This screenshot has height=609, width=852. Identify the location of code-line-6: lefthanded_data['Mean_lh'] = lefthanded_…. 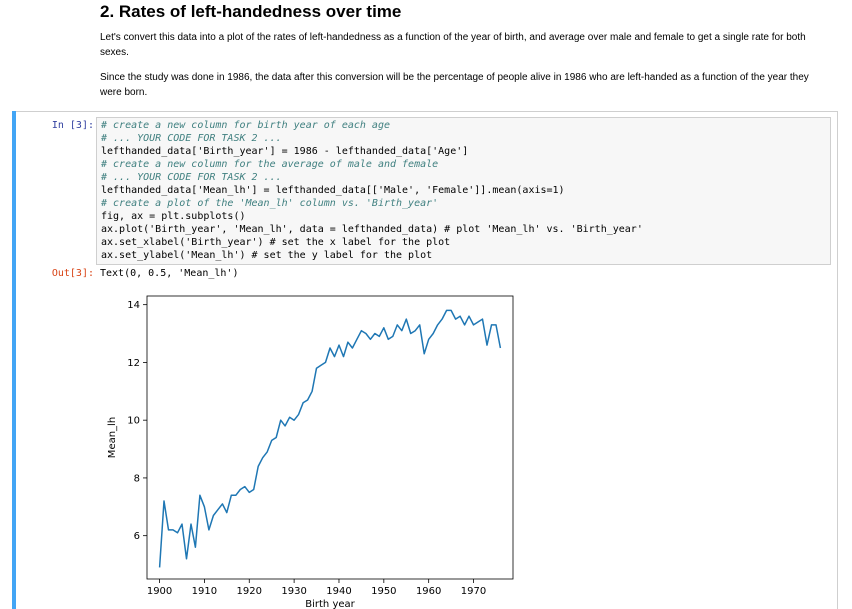
(333, 190).